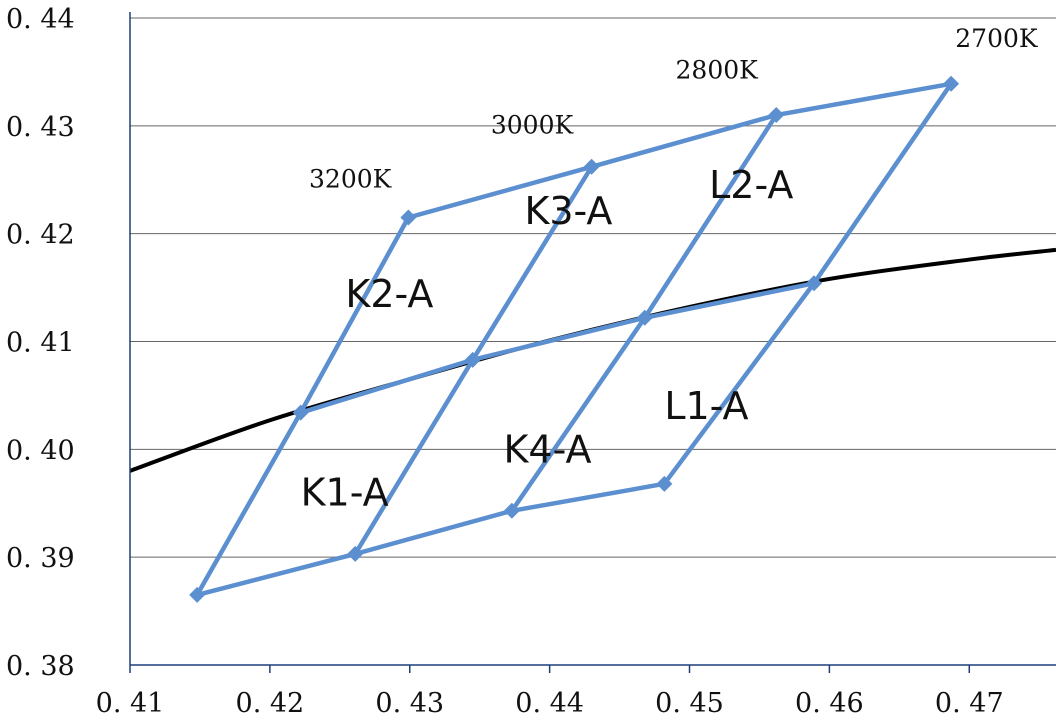  I want to click on x-tick-label: 0. 41, so click(130, 703).